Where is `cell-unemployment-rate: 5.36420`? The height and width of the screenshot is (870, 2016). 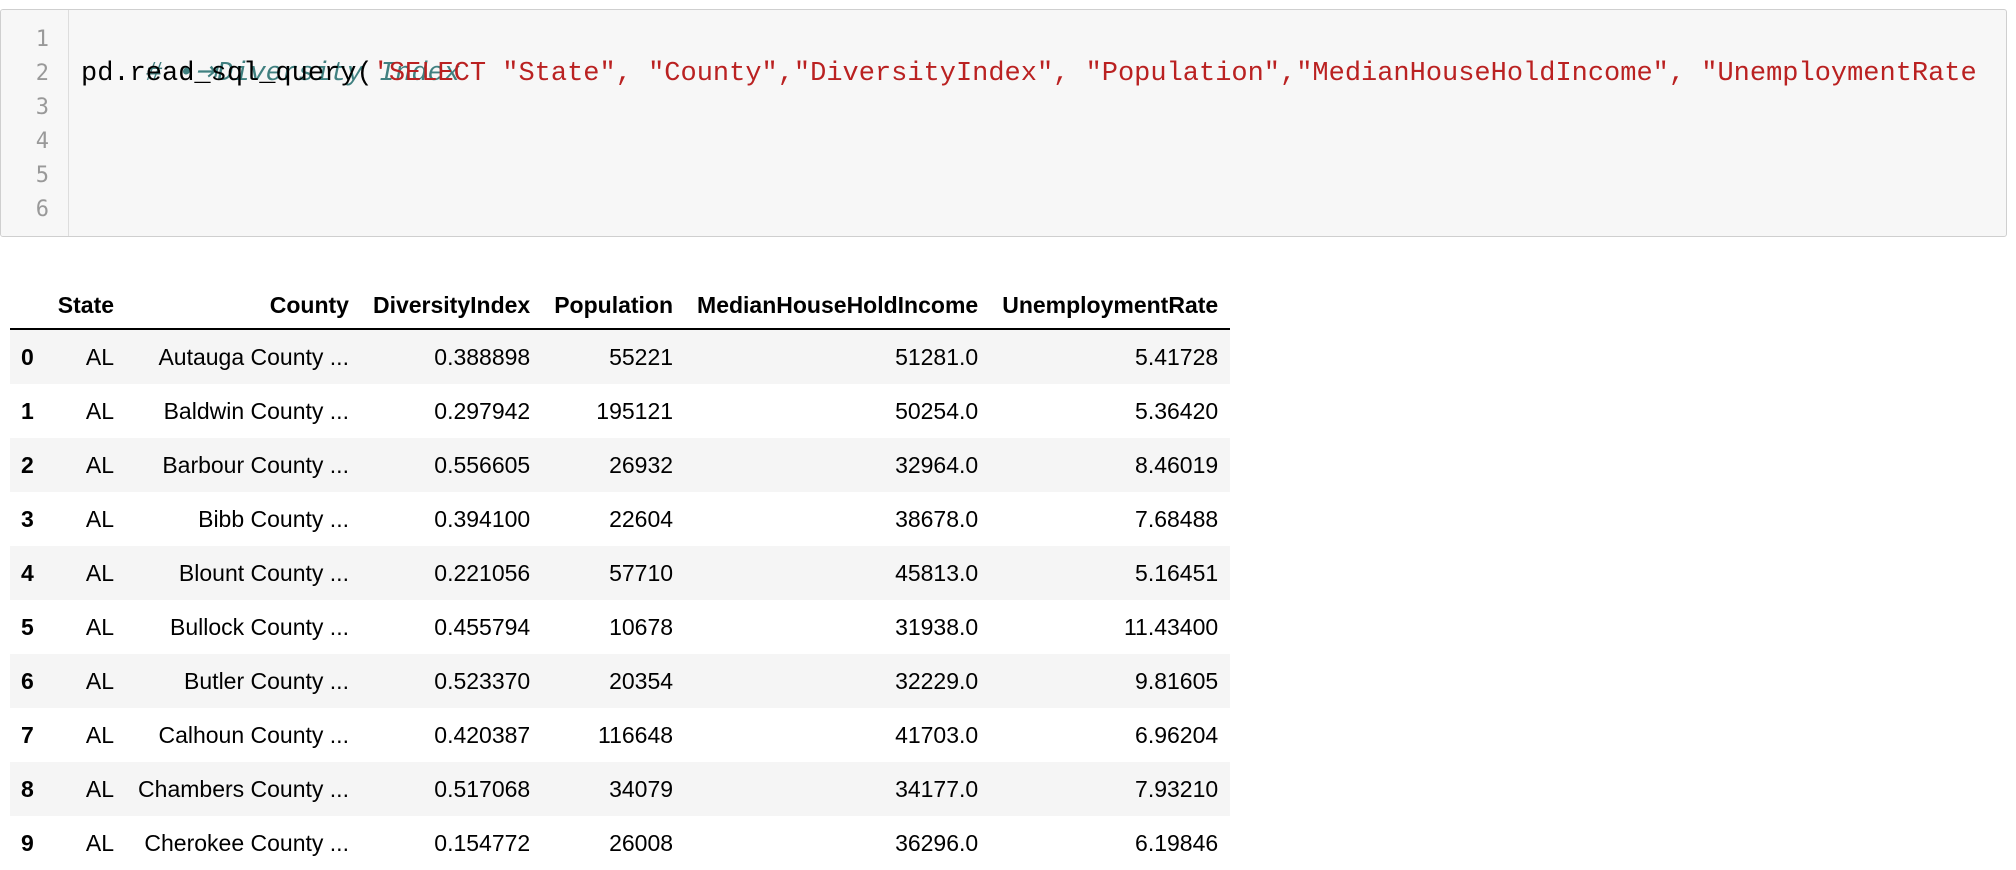
cell-unemployment-rate: 5.36420 is located at coordinates (1177, 410).